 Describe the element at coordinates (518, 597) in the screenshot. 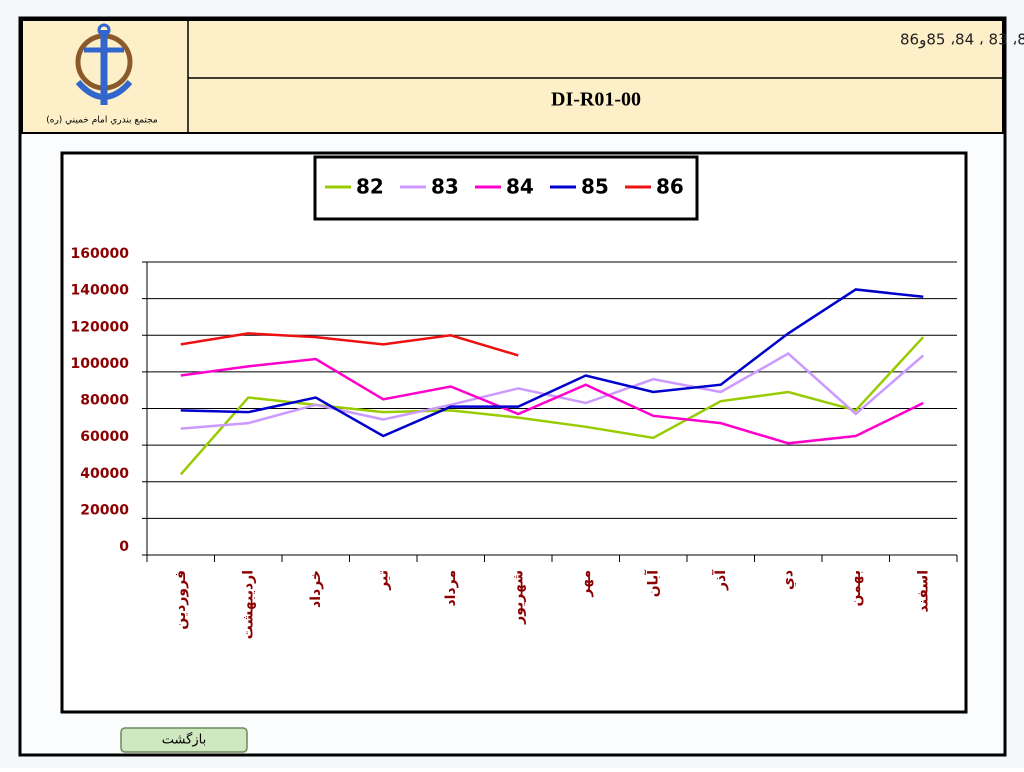

I see `x-tick-label: شهريور` at that location.